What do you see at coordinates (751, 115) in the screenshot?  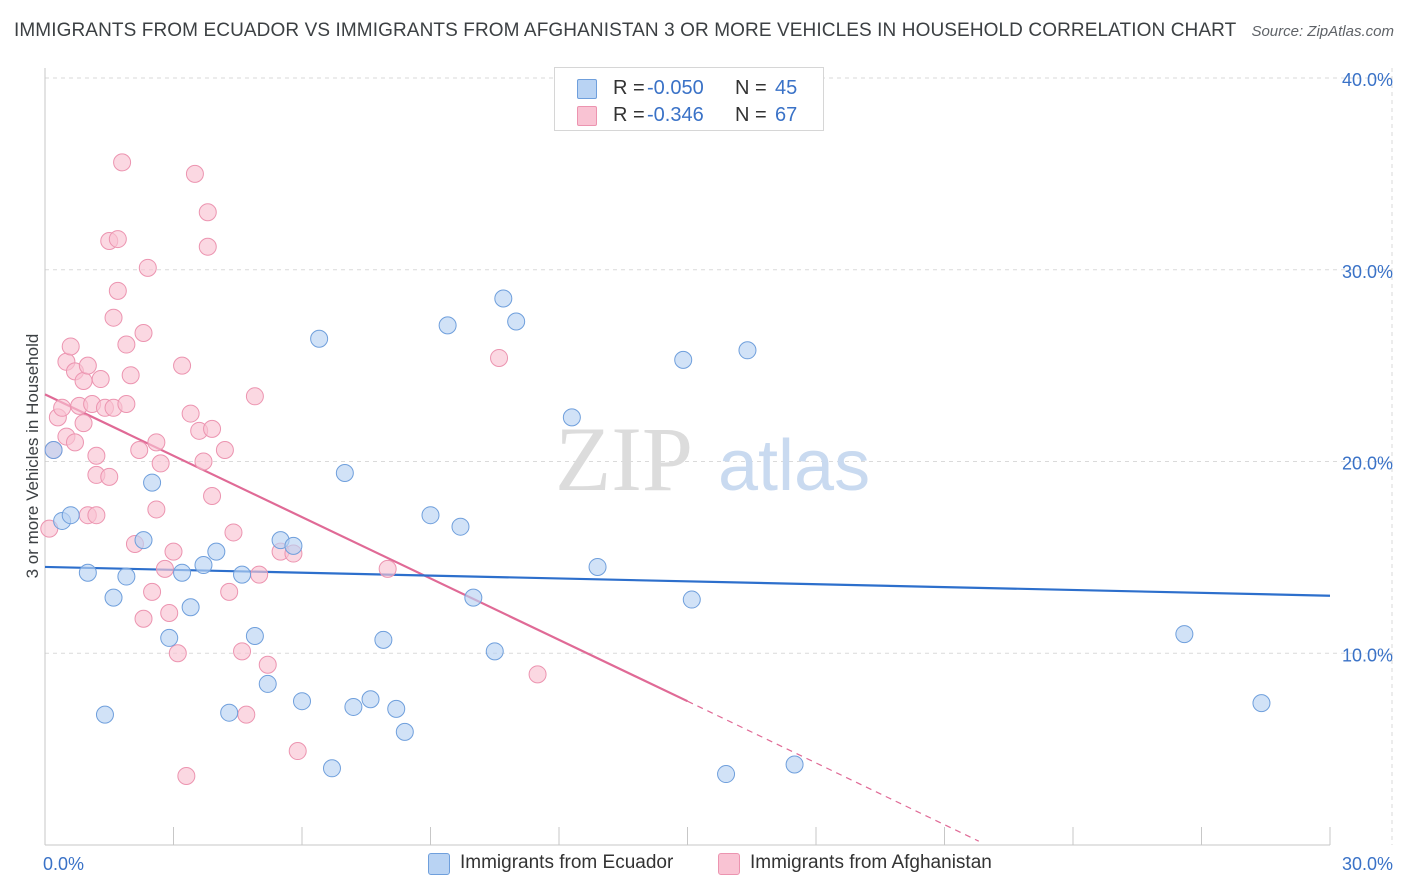 I see `n-label: N =` at bounding box center [751, 115].